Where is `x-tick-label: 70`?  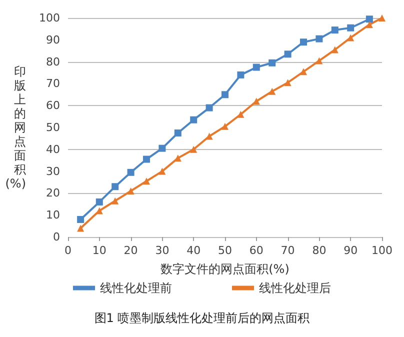 x-tick-label: 70 is located at coordinates (287, 250).